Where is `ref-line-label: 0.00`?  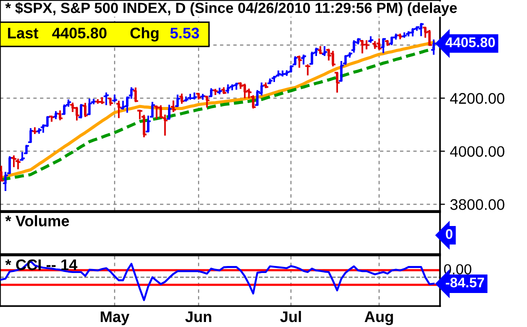 ref-line-label: 0.00 is located at coordinates (458, 269).